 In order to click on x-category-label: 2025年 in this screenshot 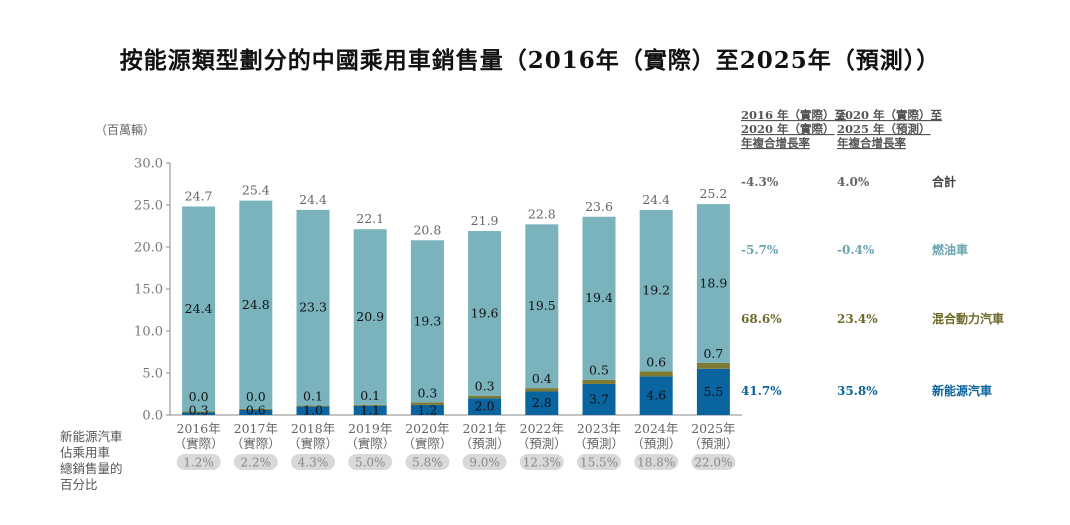, I will do `click(713, 428)`.